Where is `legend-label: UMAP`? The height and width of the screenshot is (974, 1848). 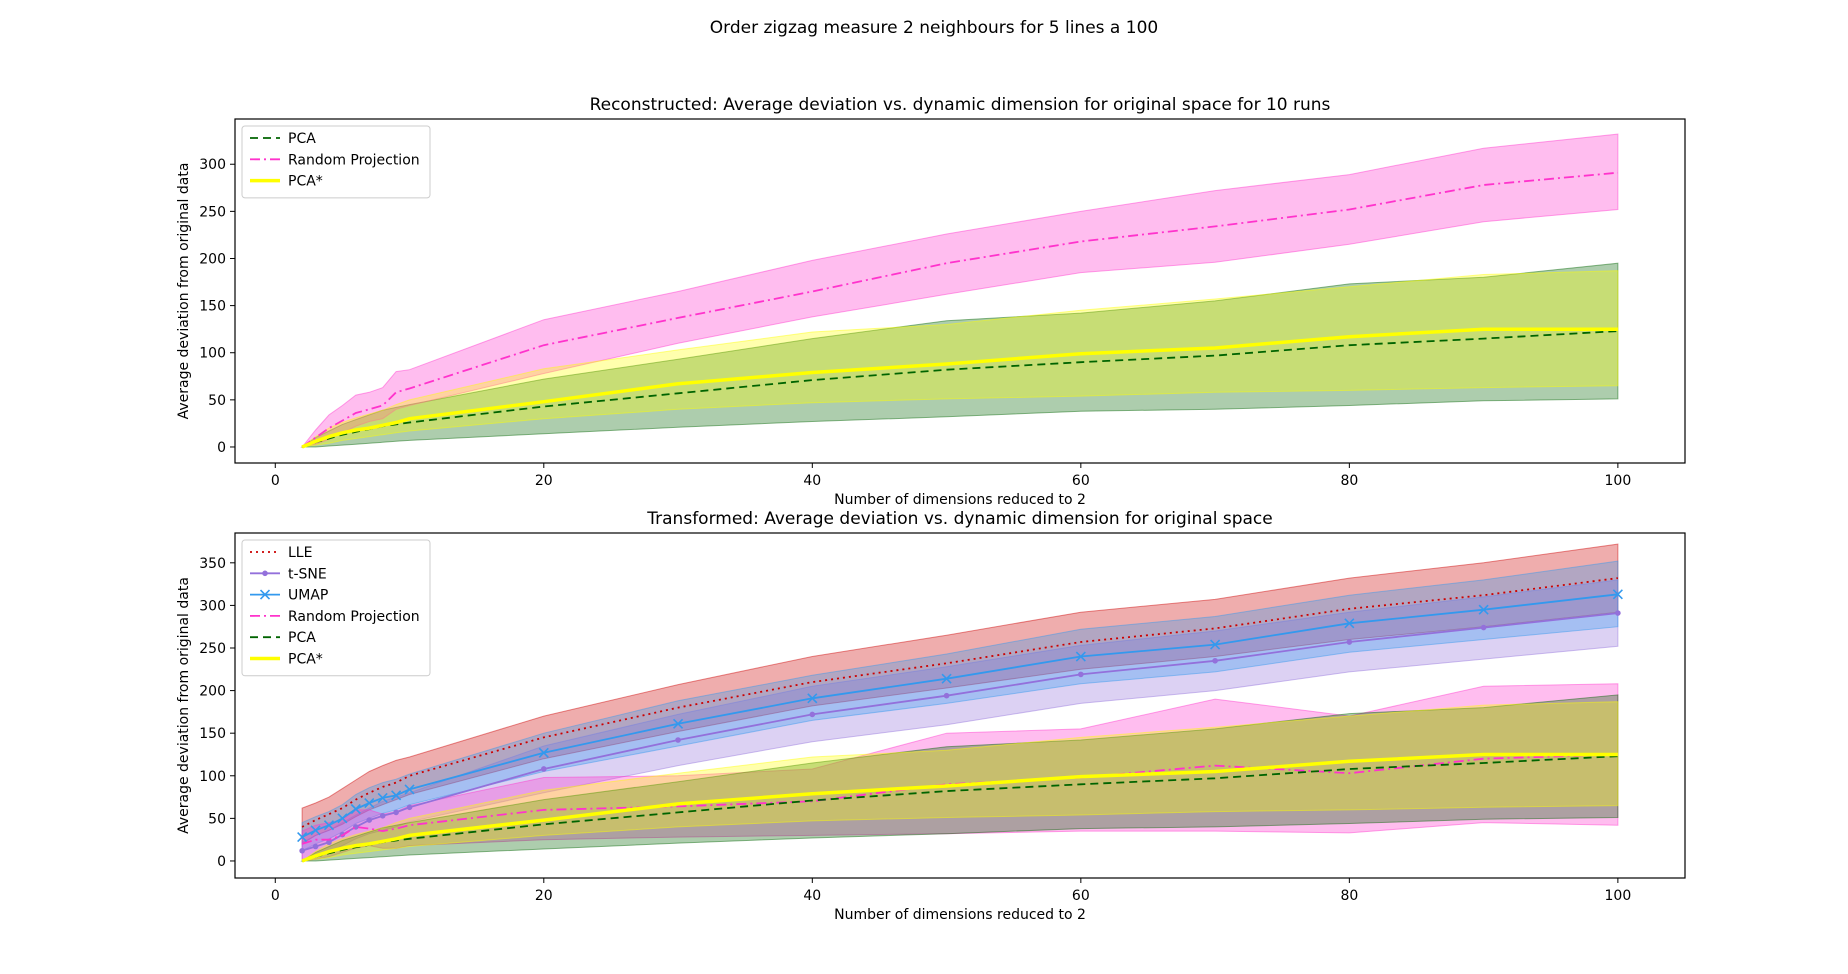
legend-label: UMAP is located at coordinates (308, 596).